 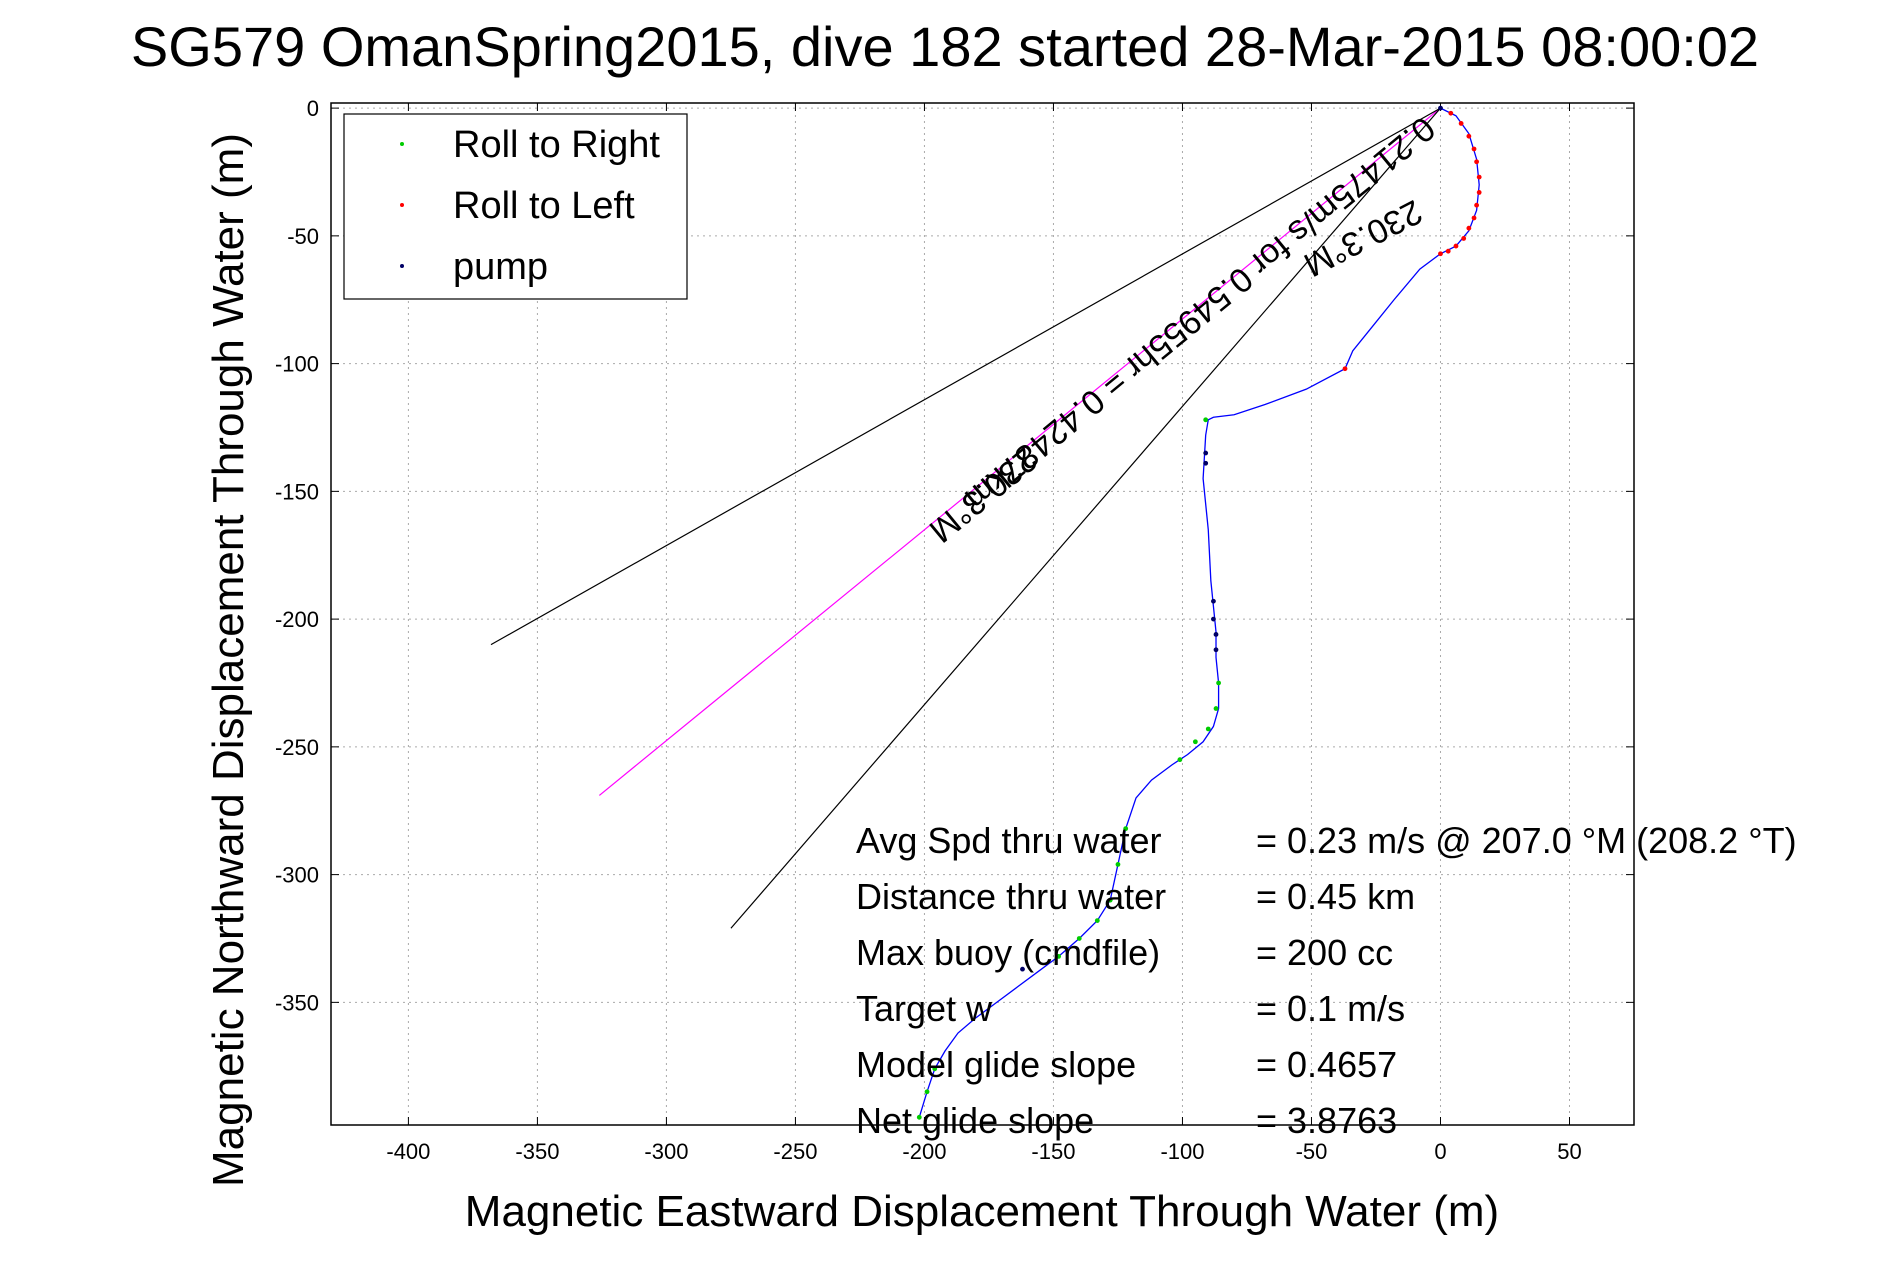 What do you see at coordinates (537, 1151) in the screenshot?
I see `x-tick-label: -350` at bounding box center [537, 1151].